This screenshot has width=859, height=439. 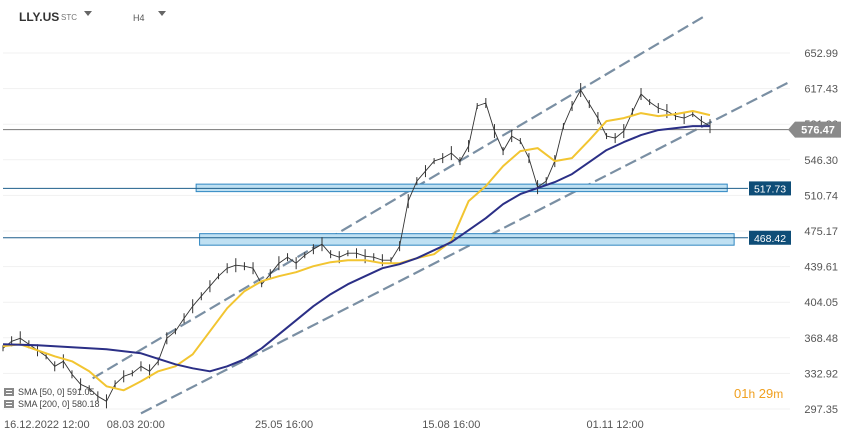 What do you see at coordinates (88, 13) in the screenshot?
I see `symbol-dropdown-icon` at bounding box center [88, 13].